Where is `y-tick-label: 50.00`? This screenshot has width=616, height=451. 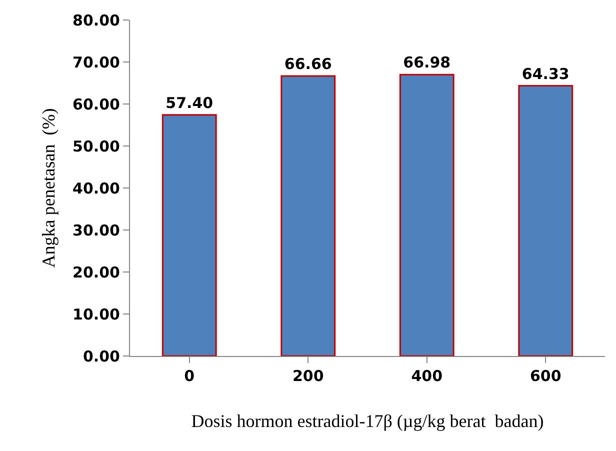 y-tick-label: 50.00 is located at coordinates (96, 146).